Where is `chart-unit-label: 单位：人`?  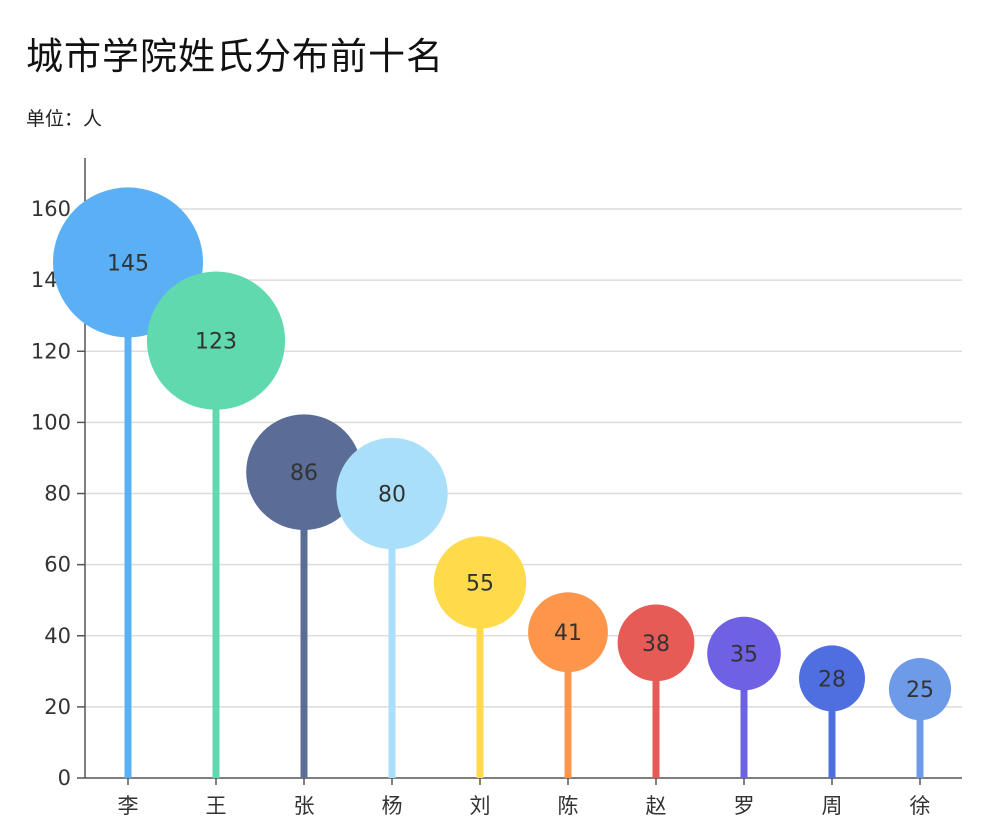 chart-unit-label: 单位：人 is located at coordinates (64, 119).